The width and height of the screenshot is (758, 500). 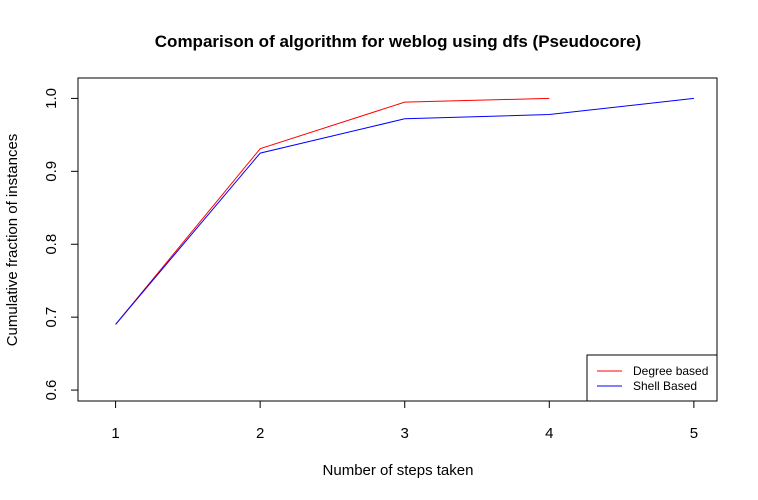 What do you see at coordinates (260, 433) in the screenshot?
I see `x-tick-label: 2` at bounding box center [260, 433].